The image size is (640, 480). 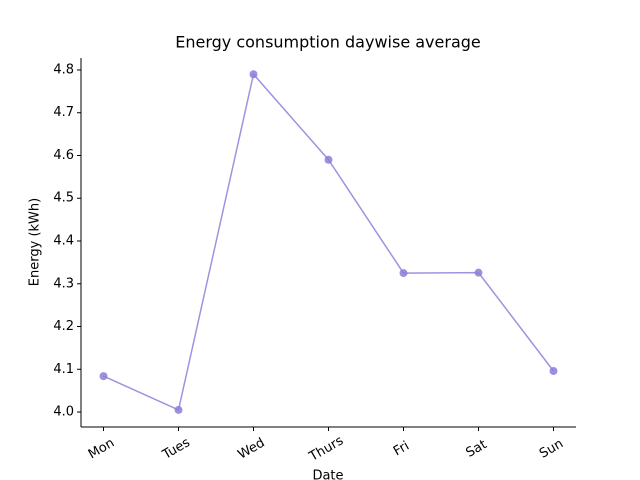 What do you see at coordinates (63, 198) in the screenshot?
I see `y-tick-label: 4.5` at bounding box center [63, 198].